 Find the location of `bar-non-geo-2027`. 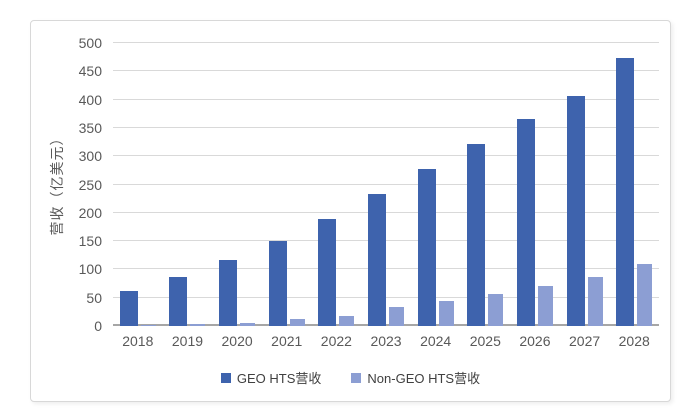

bar-non-geo-2027 is located at coordinates (595, 301).